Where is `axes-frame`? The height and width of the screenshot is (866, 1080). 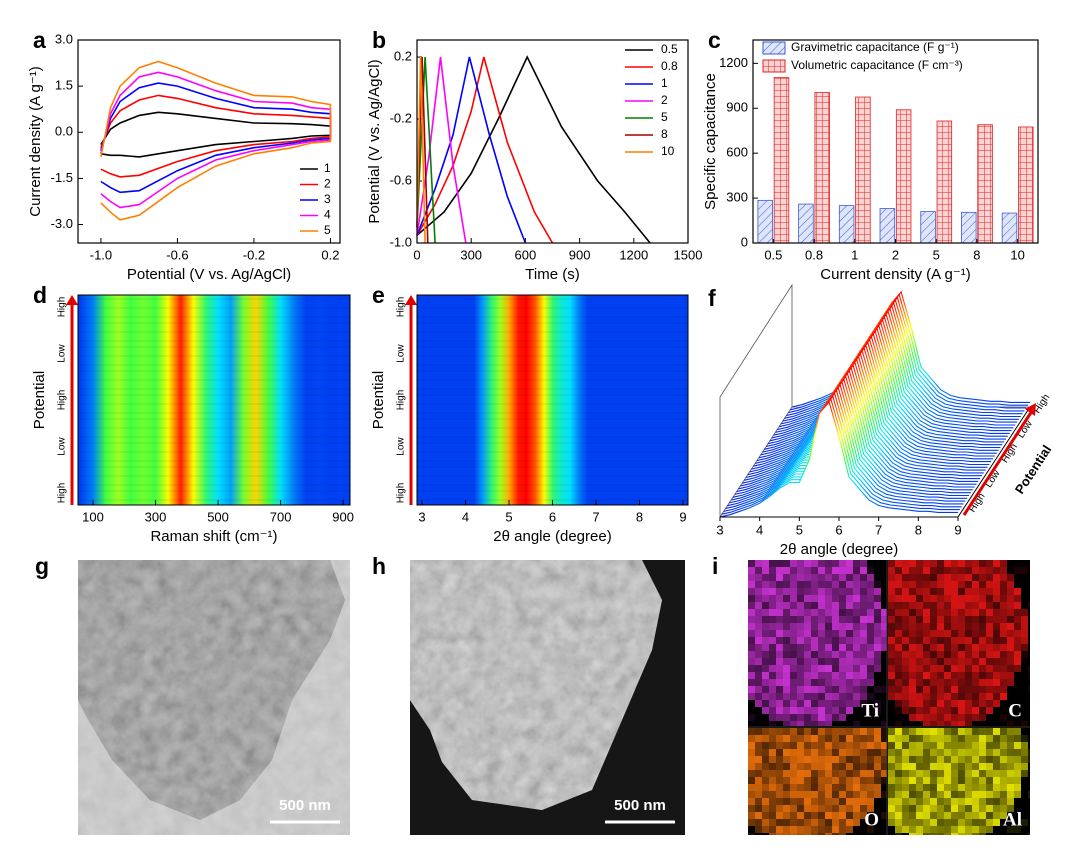
axes-frame is located at coordinates (552, 400).